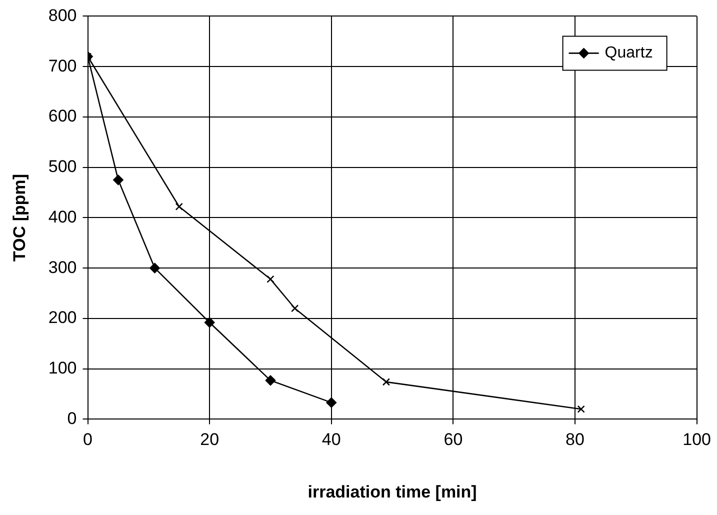 The image size is (717, 515). What do you see at coordinates (62, 267) in the screenshot?
I see `y-tick-label: 300` at bounding box center [62, 267].